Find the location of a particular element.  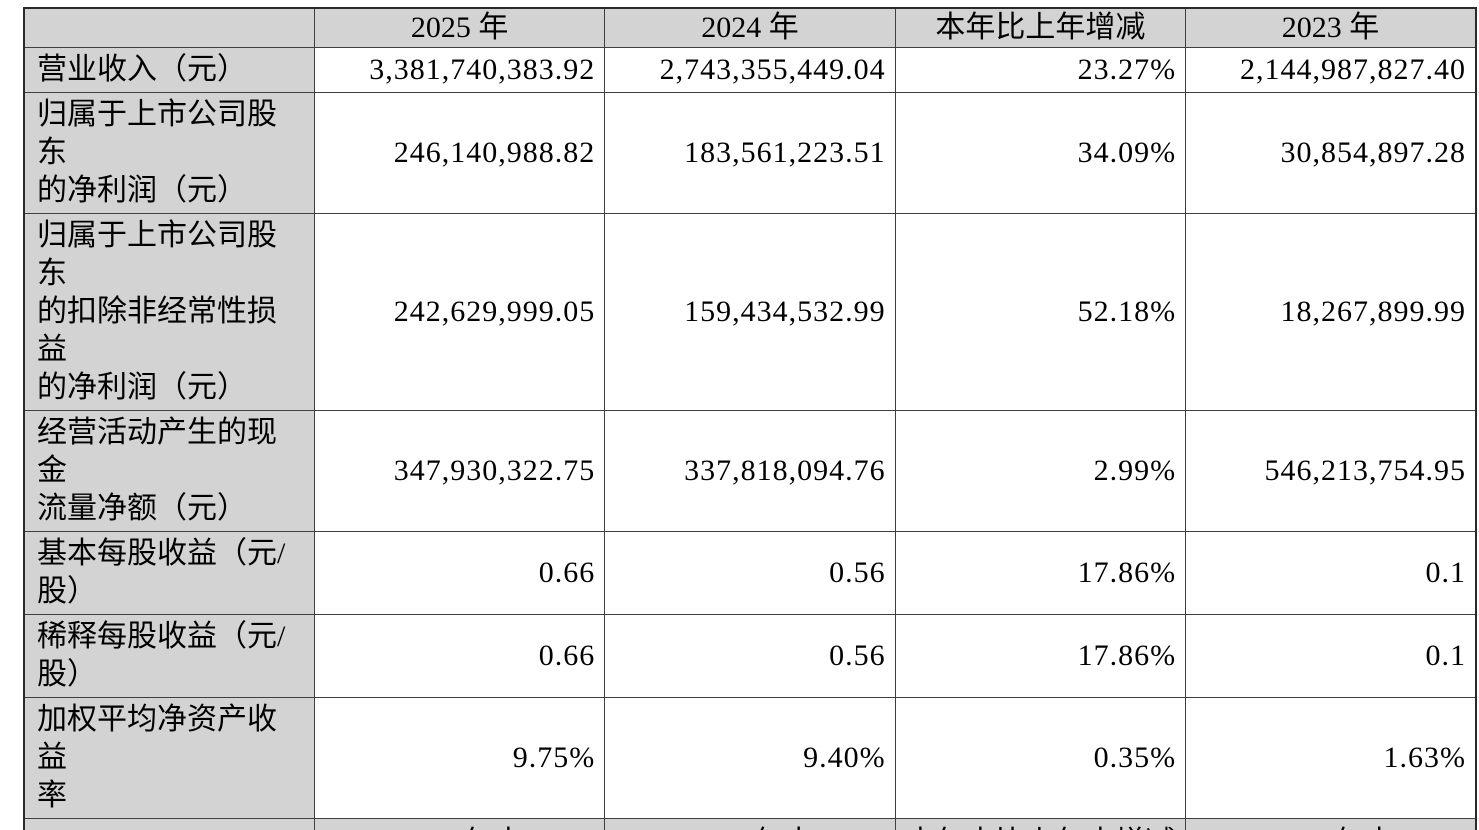

row-label: 稀释每股收益（元/ 股） is located at coordinates (169, 656).